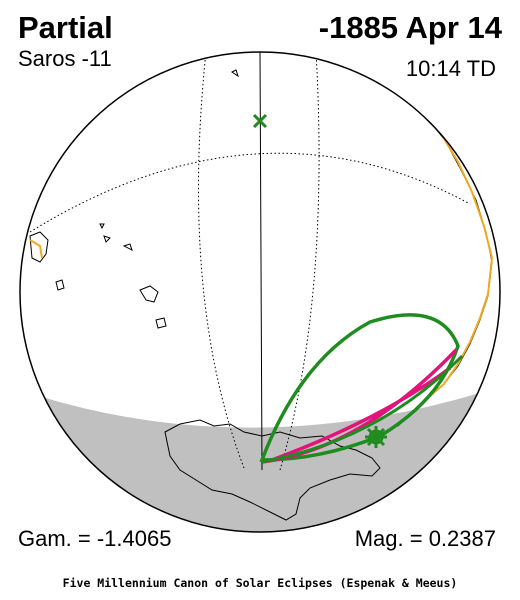  What do you see at coordinates (39, 247) in the screenshot?
I see `australia-coastline` at bounding box center [39, 247].